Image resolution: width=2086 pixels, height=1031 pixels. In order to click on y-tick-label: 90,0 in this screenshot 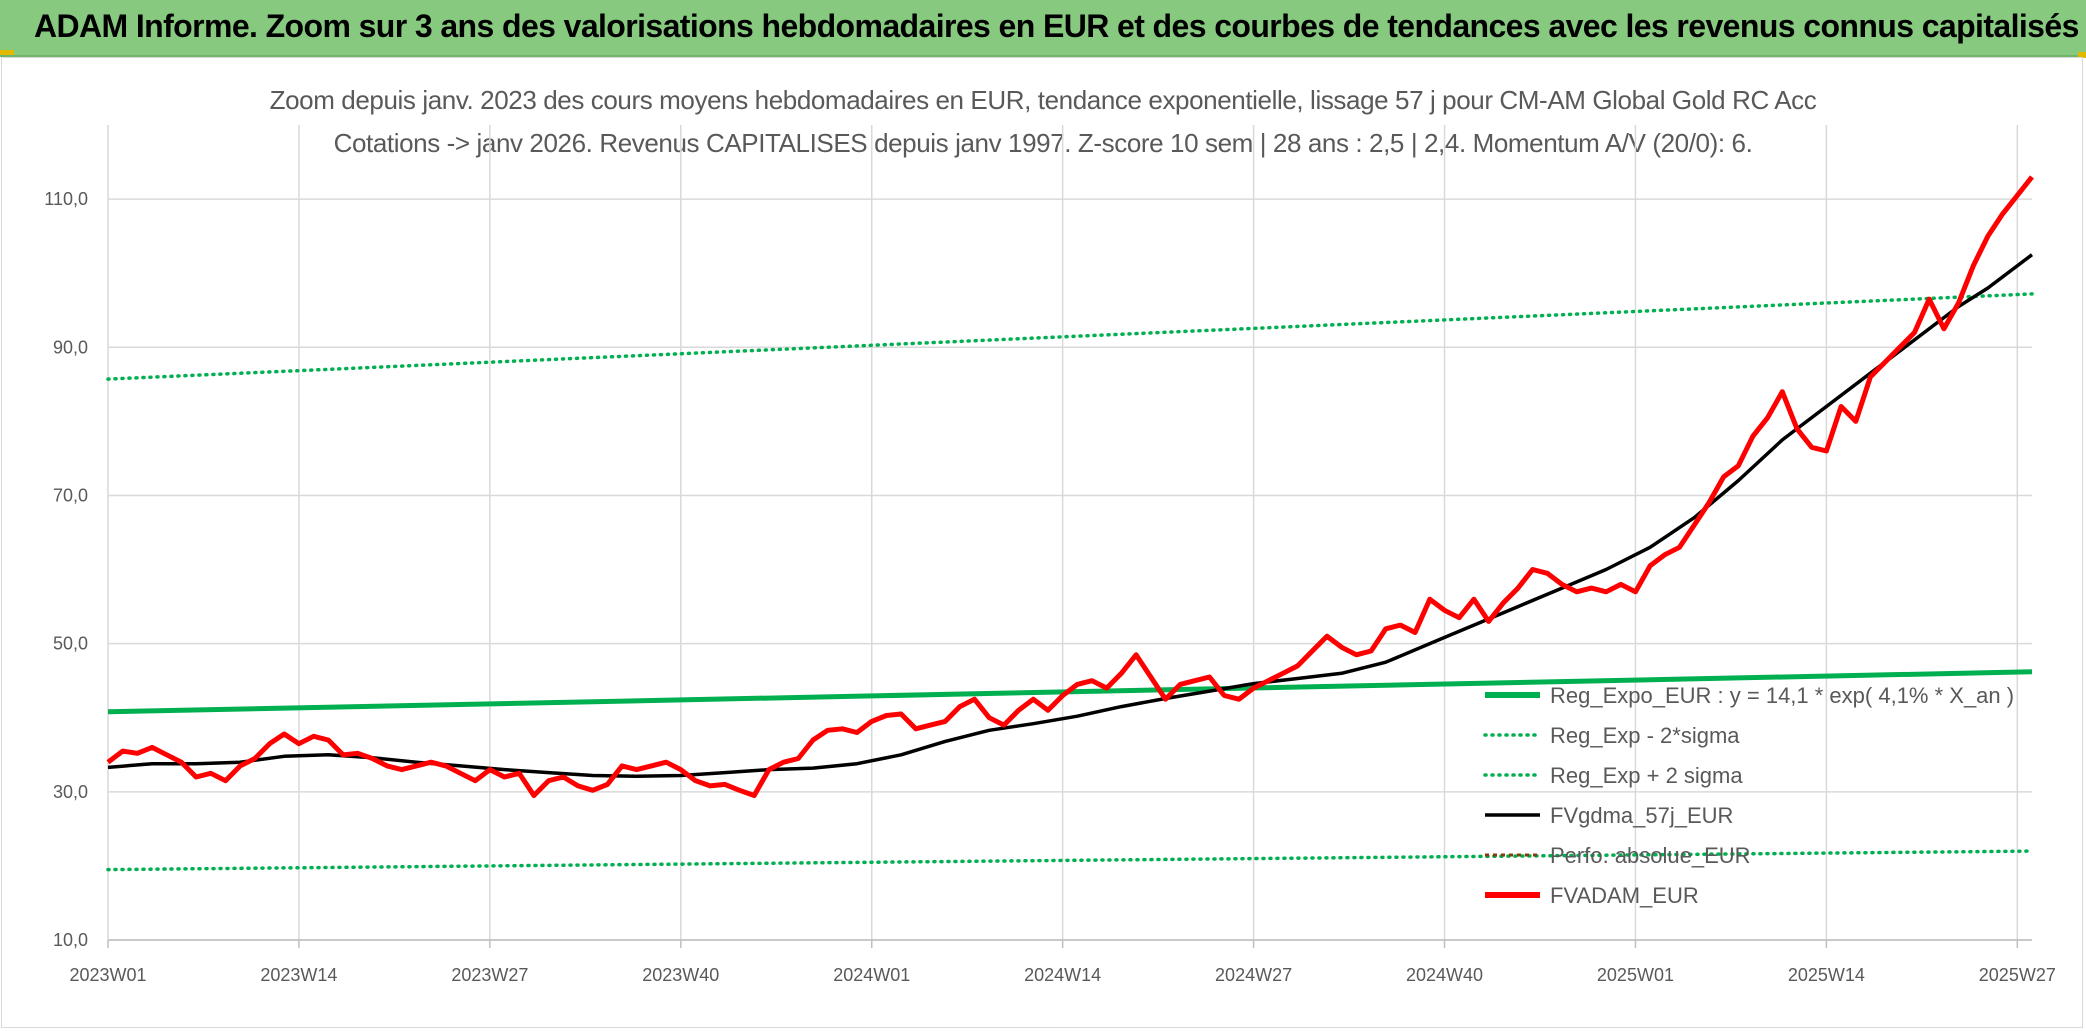, I will do `click(70, 347)`.